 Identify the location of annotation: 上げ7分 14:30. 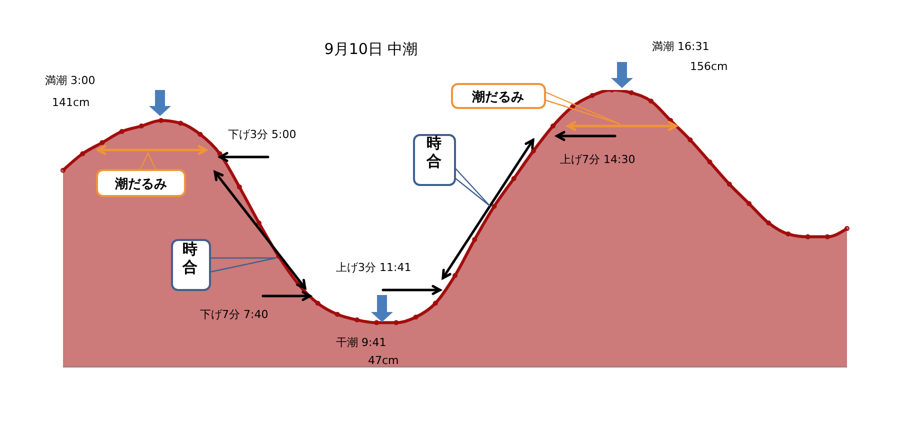
(598, 159).